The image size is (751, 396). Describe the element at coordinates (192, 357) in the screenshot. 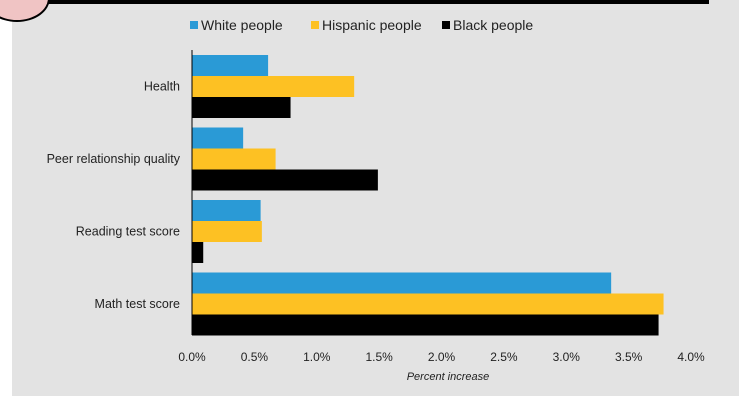

I see `x-tick-label: 0.0%` at that location.